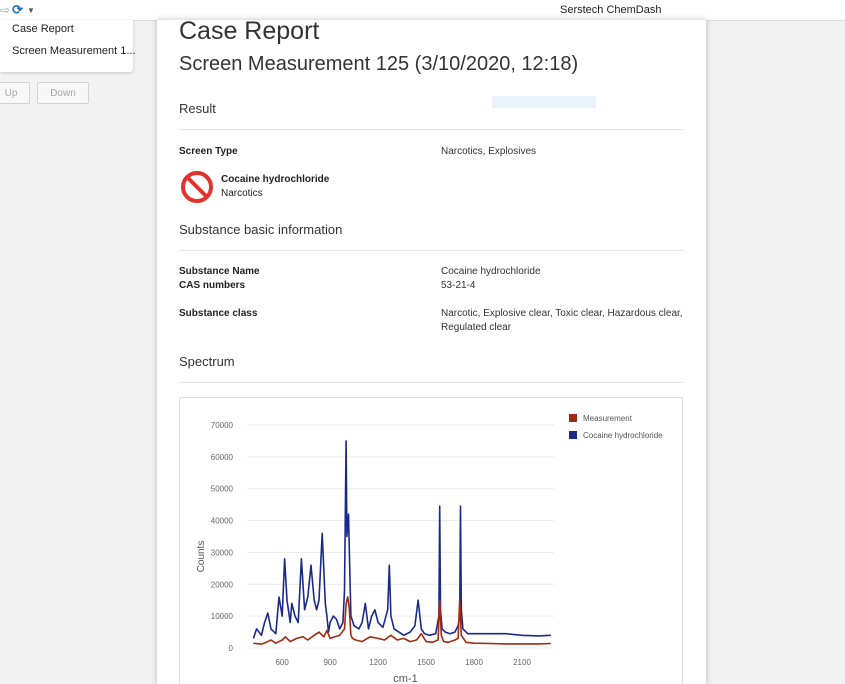 The image size is (845, 684). Describe the element at coordinates (282, 662) in the screenshot. I see `x-tick-label: 600` at that location.